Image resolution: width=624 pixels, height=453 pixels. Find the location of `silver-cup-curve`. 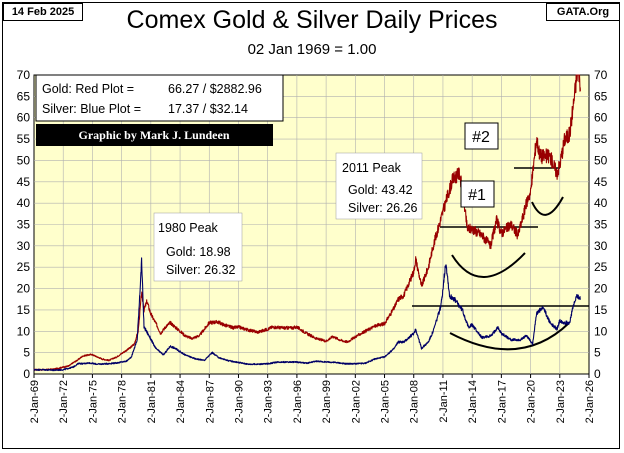

silver-cup-curve is located at coordinates (509, 336).